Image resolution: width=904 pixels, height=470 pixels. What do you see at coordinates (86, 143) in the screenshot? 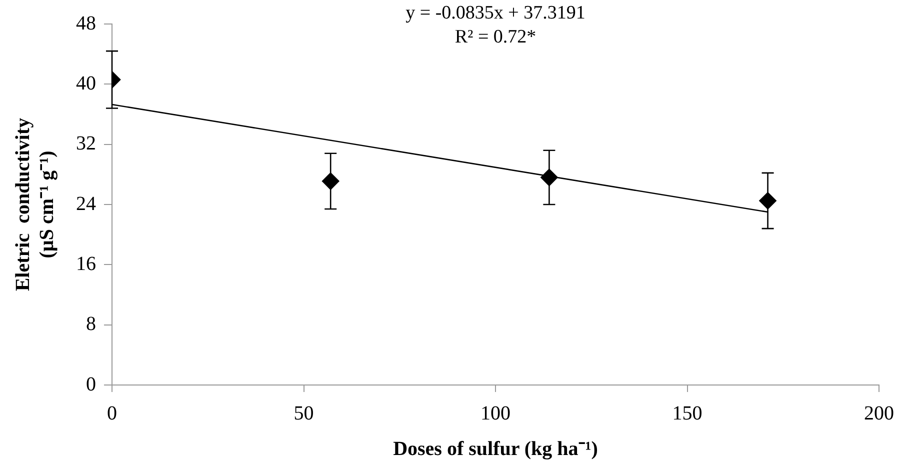
I see `y-tick-label: 32` at bounding box center [86, 143].